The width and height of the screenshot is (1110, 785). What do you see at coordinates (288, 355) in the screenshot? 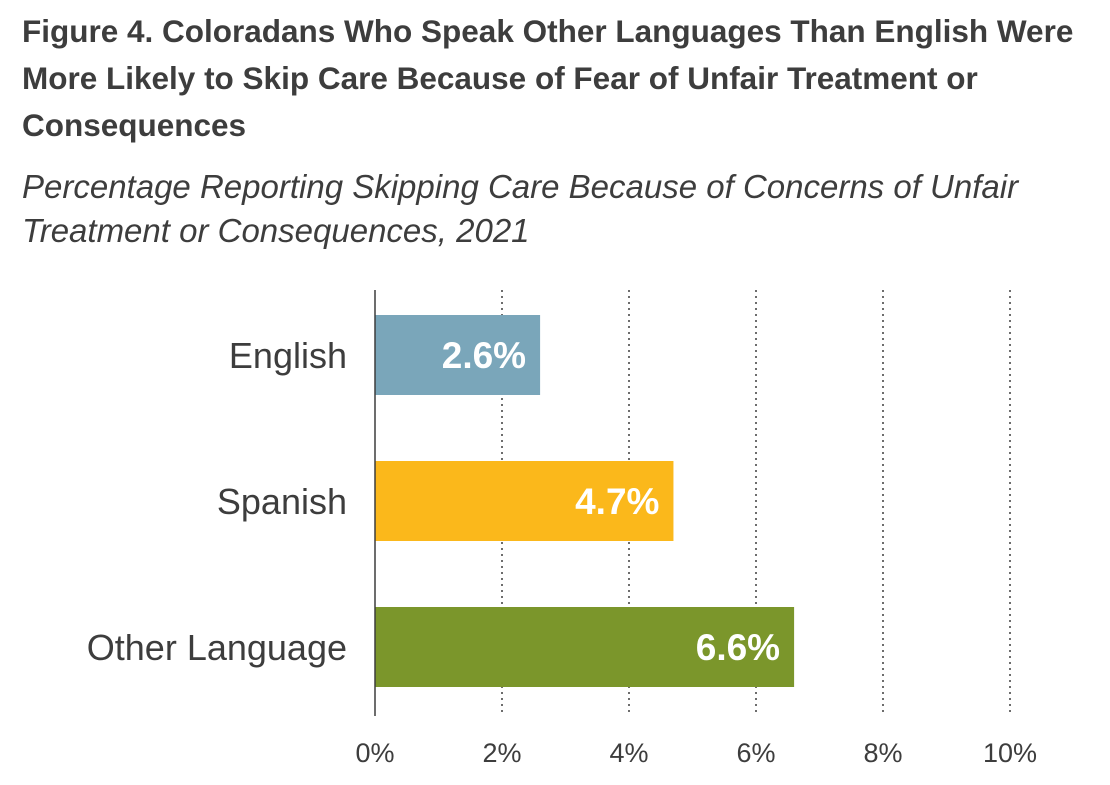
I see `category-label: English` at bounding box center [288, 355].